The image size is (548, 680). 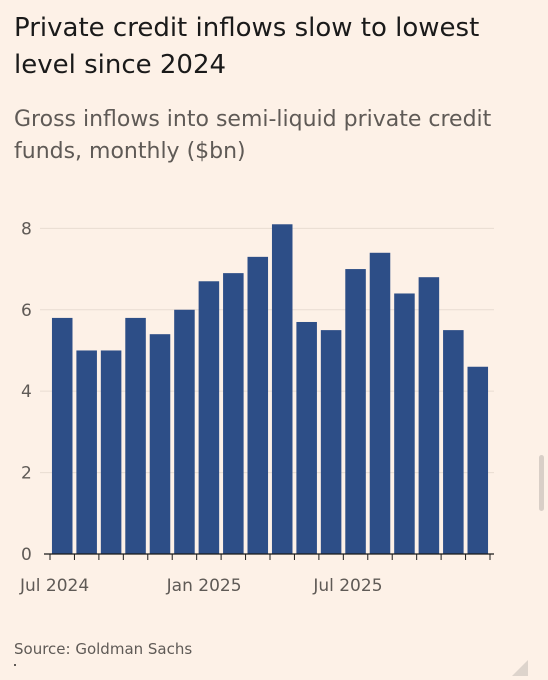 What do you see at coordinates (520, 668) in the screenshot?
I see `resize-handle-icon` at bounding box center [520, 668].